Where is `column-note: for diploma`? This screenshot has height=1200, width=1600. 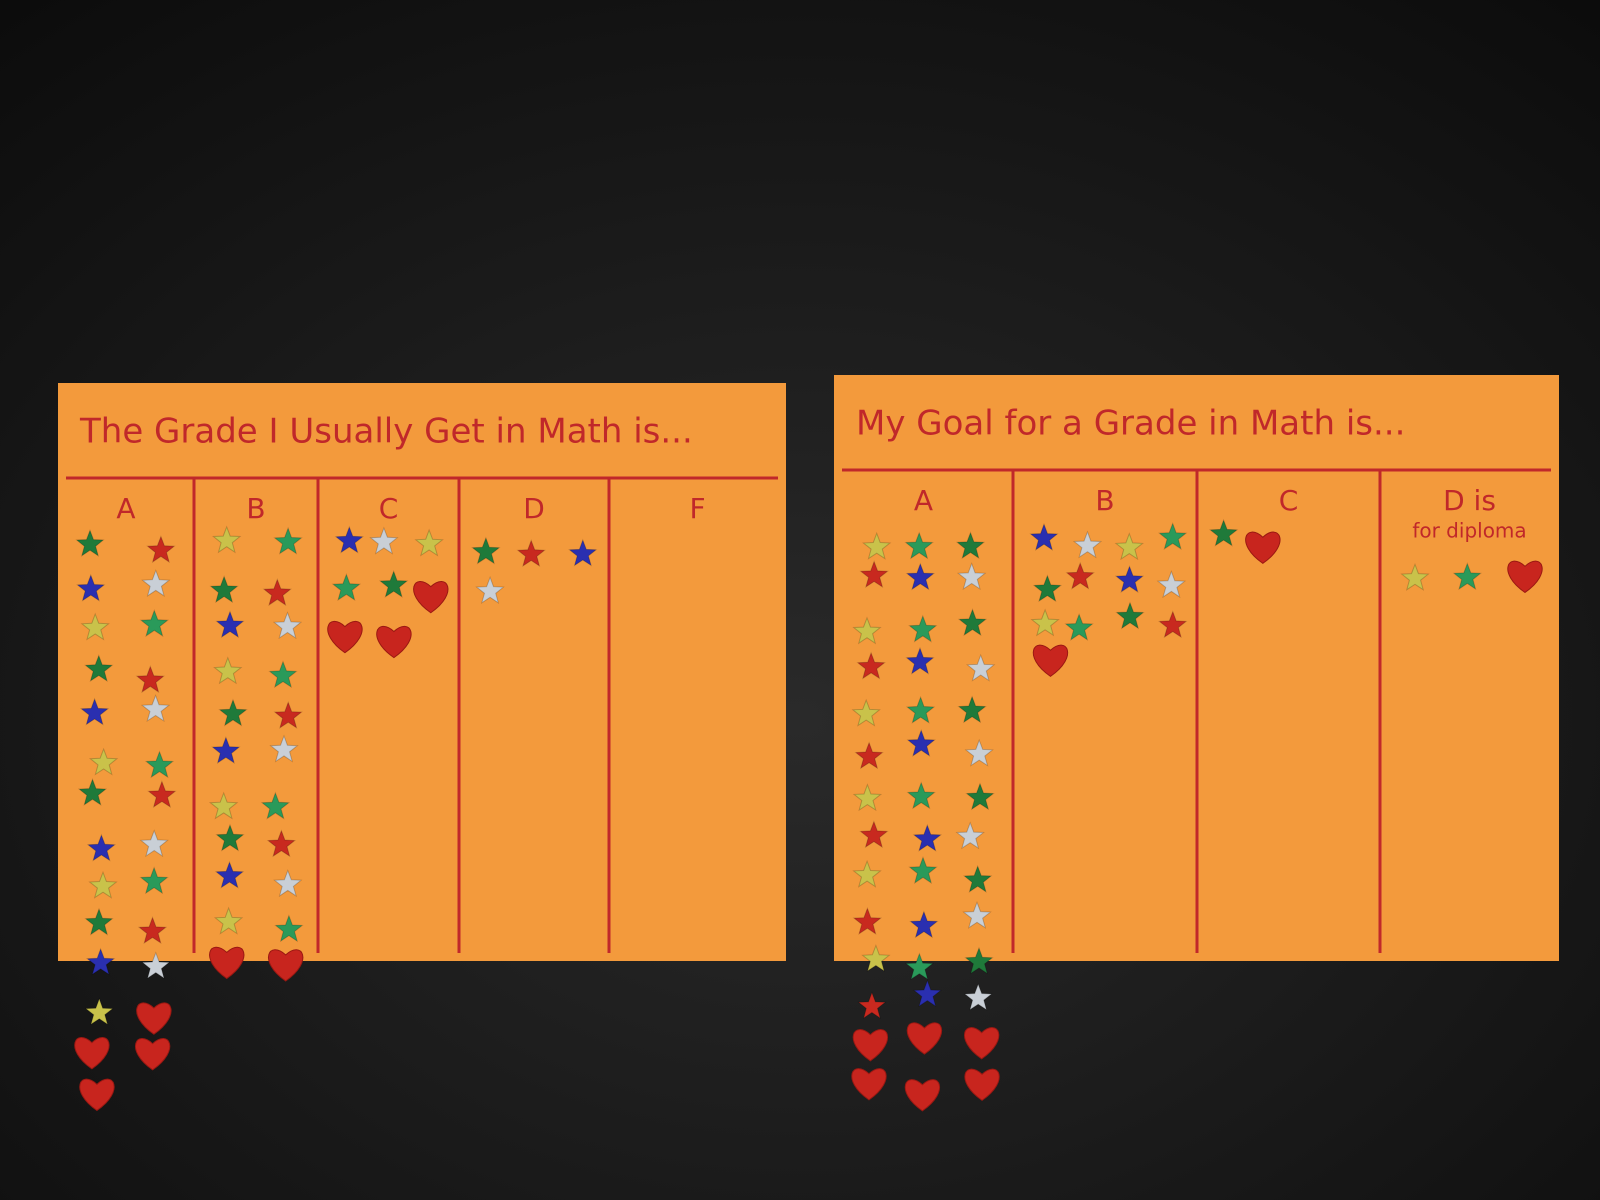
column-note: for diploma is located at coordinates (1469, 531).